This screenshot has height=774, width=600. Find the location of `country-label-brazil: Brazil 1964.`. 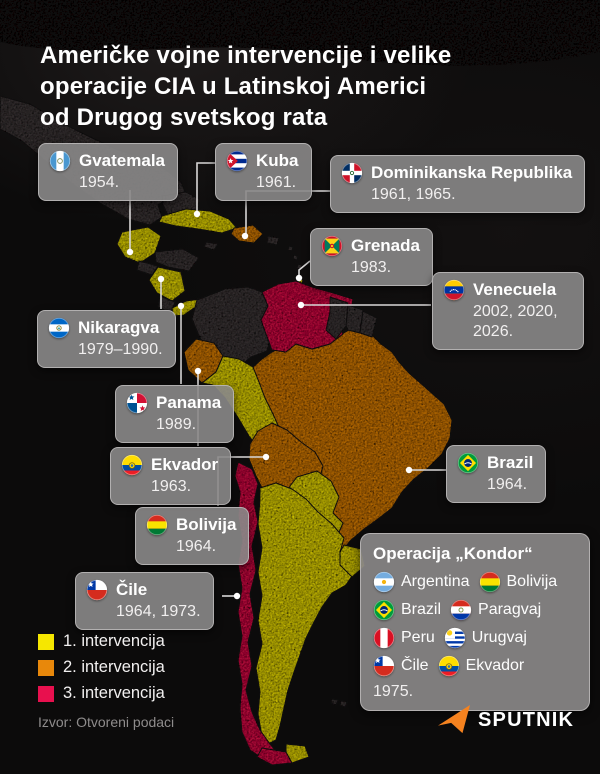

country-label-brazil: Brazil 1964. is located at coordinates (496, 474).